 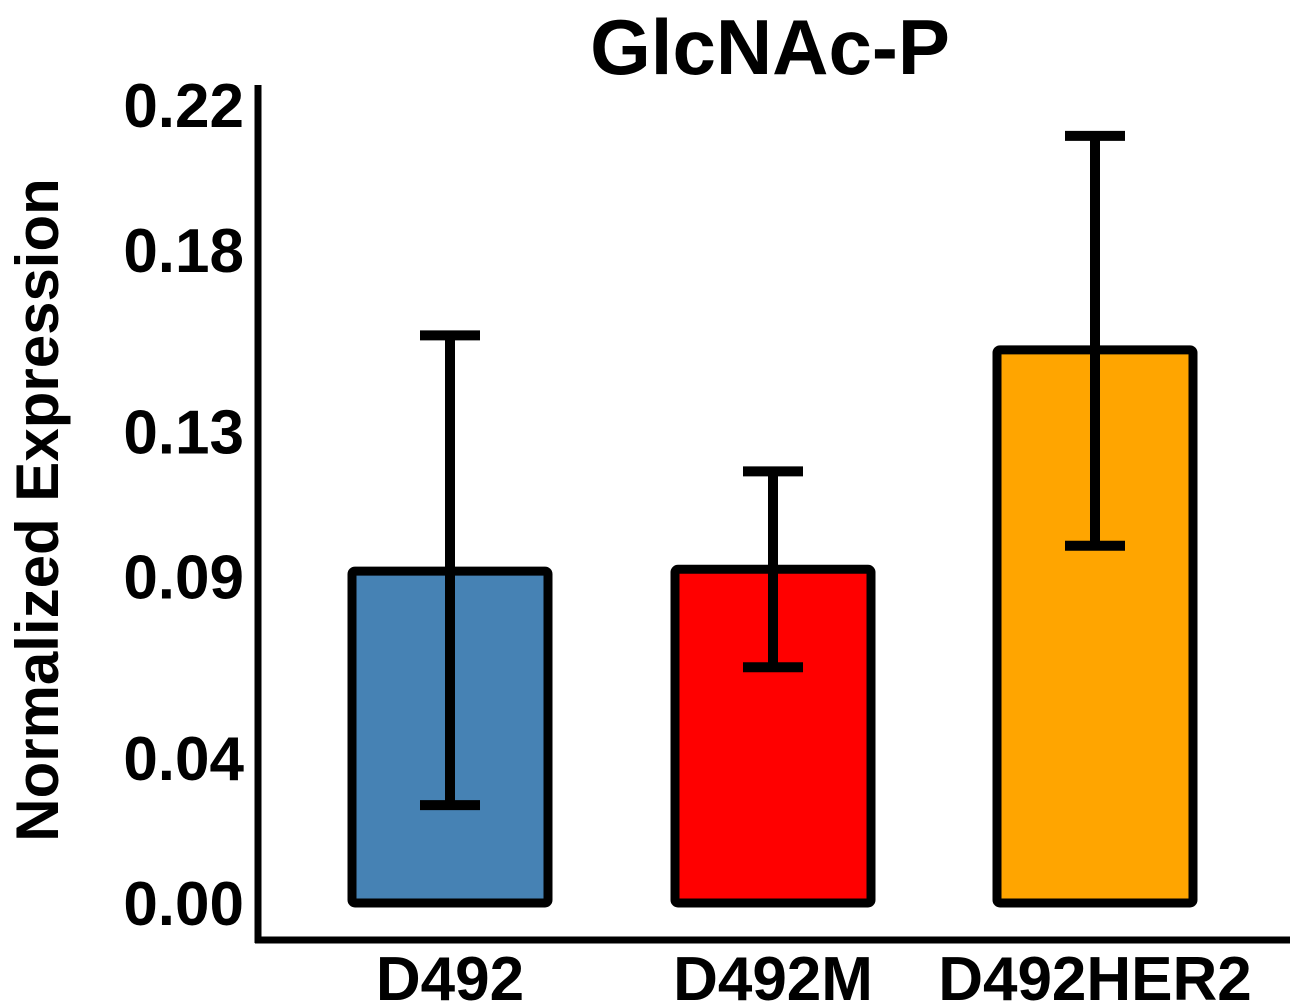 What do you see at coordinates (37, 510) in the screenshot?
I see `y-axis-label: Normalized Expression` at bounding box center [37, 510].